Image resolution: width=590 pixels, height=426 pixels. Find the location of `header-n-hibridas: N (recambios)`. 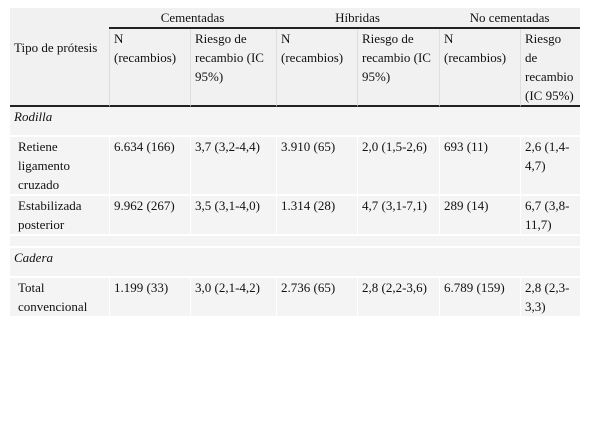

header-n-hibridas: N (recambios) is located at coordinates (317, 68).